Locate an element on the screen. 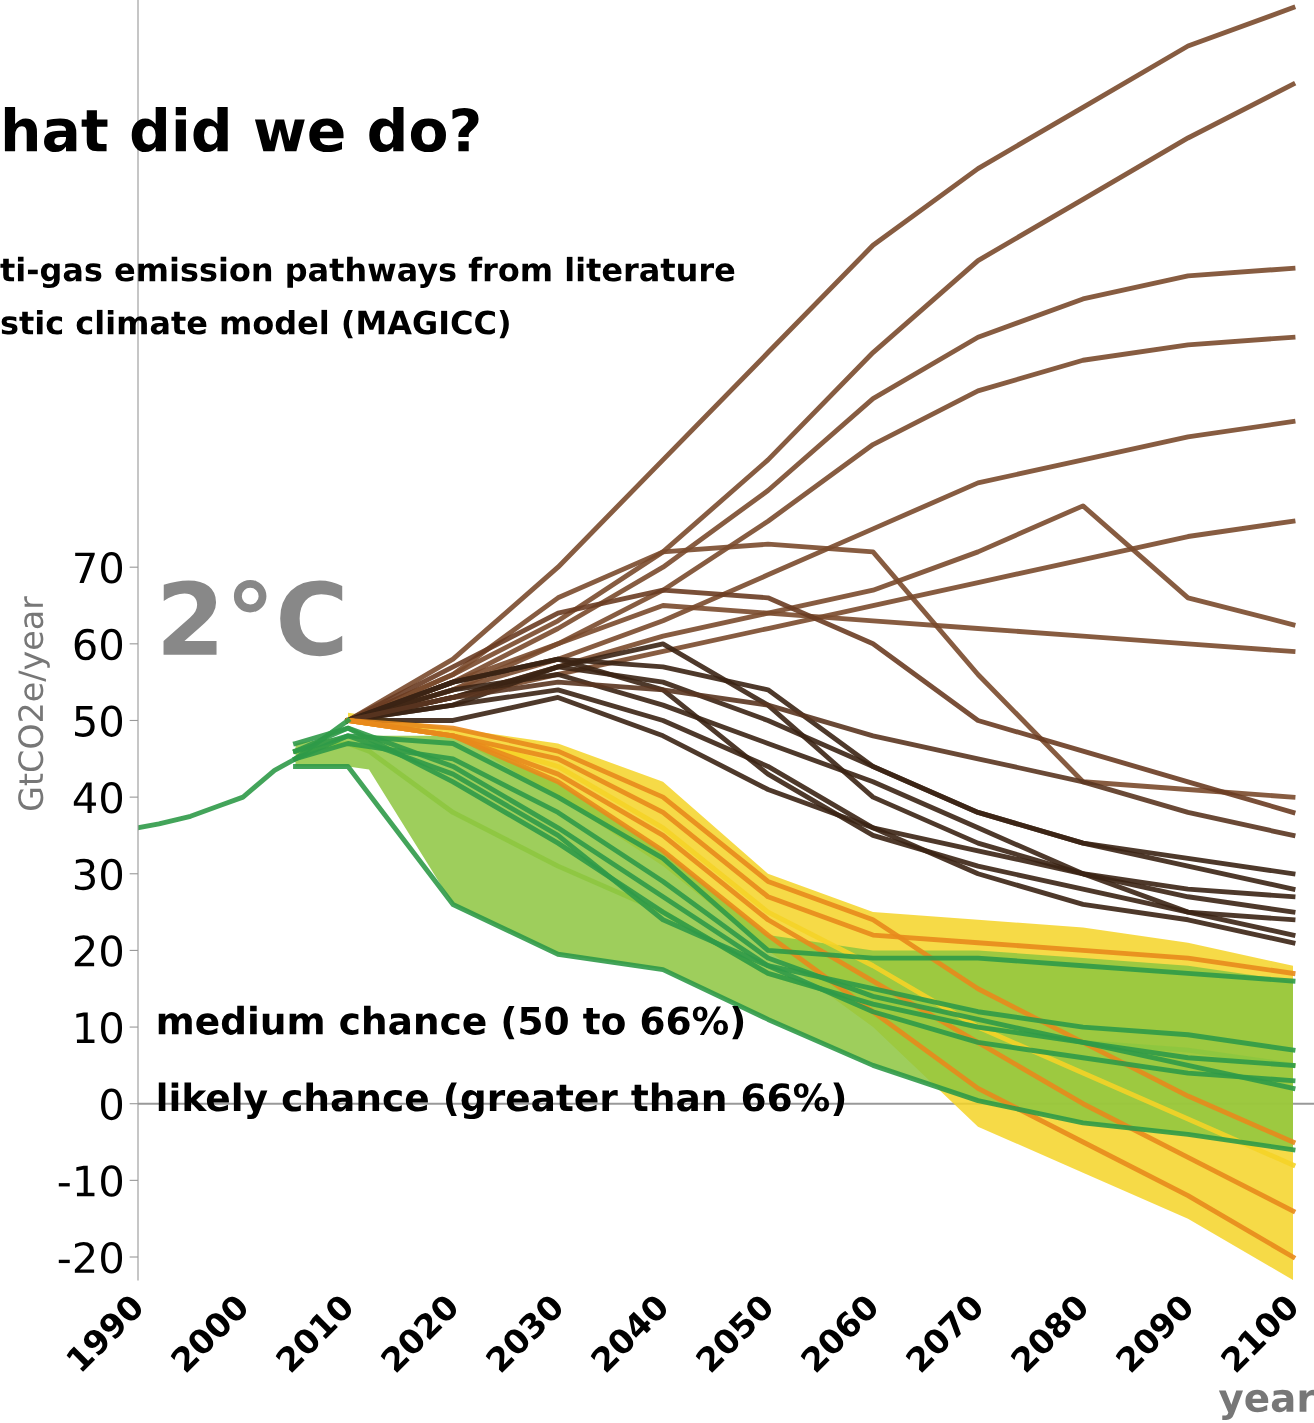 This screenshot has width=1314, height=1423. annotation: medium chance (50 to 66%) is located at coordinates (451, 1022).